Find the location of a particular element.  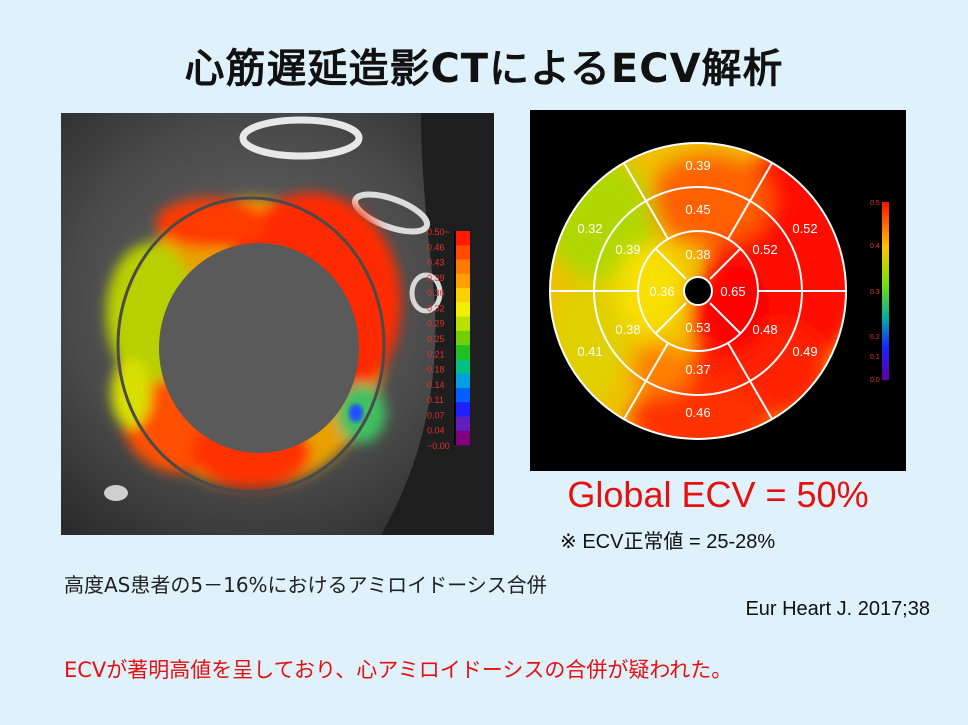

reference-citation: Eur Heart J. 2017;38 is located at coordinates (837, 609).